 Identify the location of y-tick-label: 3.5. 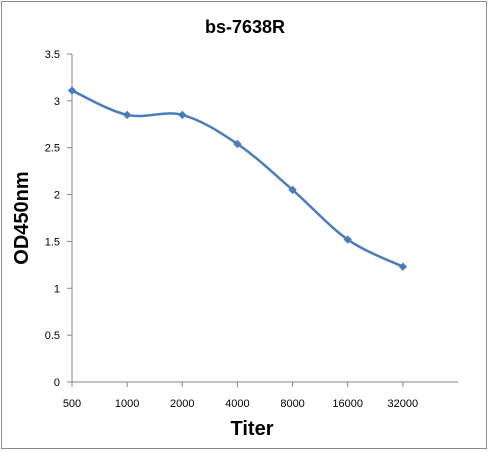
(52, 55).